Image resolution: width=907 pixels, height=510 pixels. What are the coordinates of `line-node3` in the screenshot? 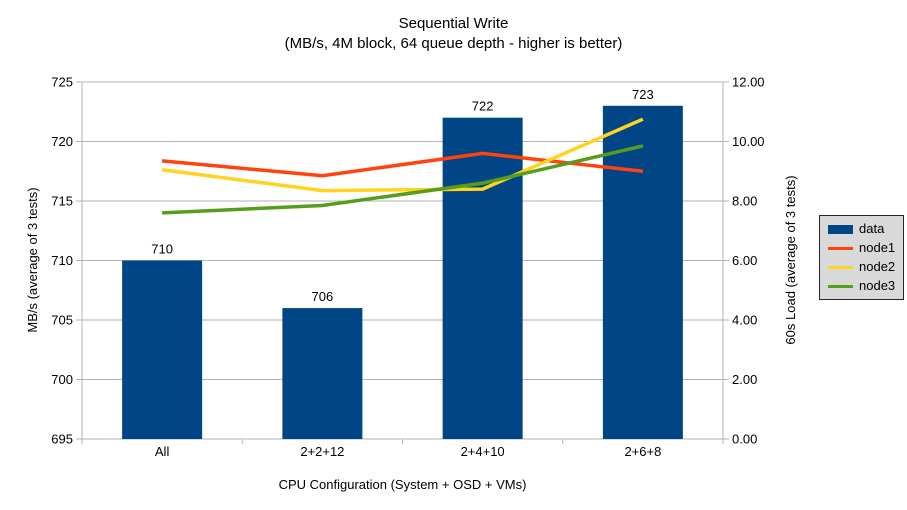 It's located at (403, 179).